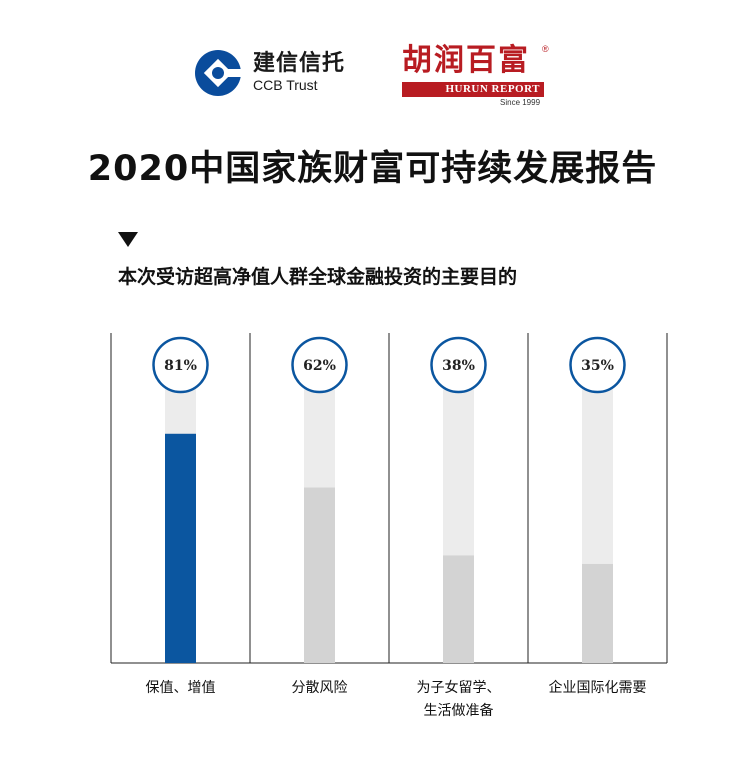 This screenshot has height=783, width=745. I want to click on data-label: 38%, so click(458, 366).